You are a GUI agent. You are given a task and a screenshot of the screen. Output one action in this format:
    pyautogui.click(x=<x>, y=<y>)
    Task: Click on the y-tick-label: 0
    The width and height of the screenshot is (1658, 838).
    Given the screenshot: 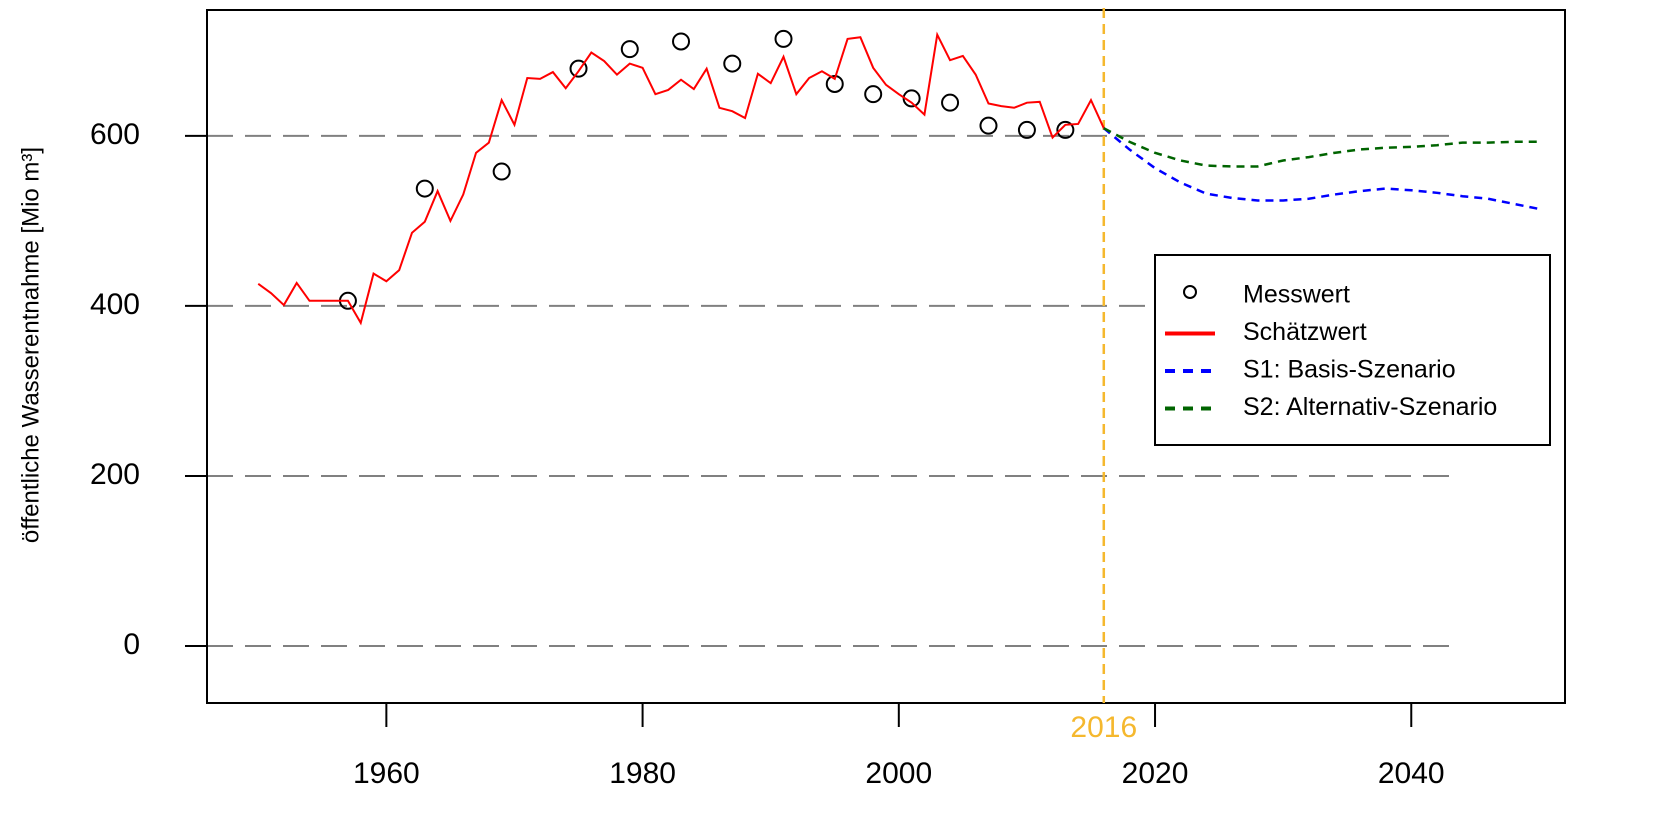 What is the action you would take?
    pyautogui.click(x=131, y=644)
    